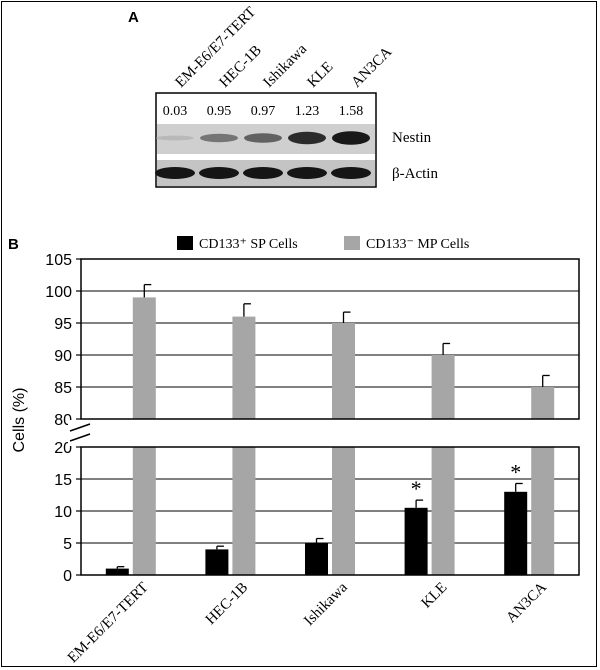  I want to click on nestin-values: 0.03 0.95 0.97 1.23 1.58, so click(263, 111).